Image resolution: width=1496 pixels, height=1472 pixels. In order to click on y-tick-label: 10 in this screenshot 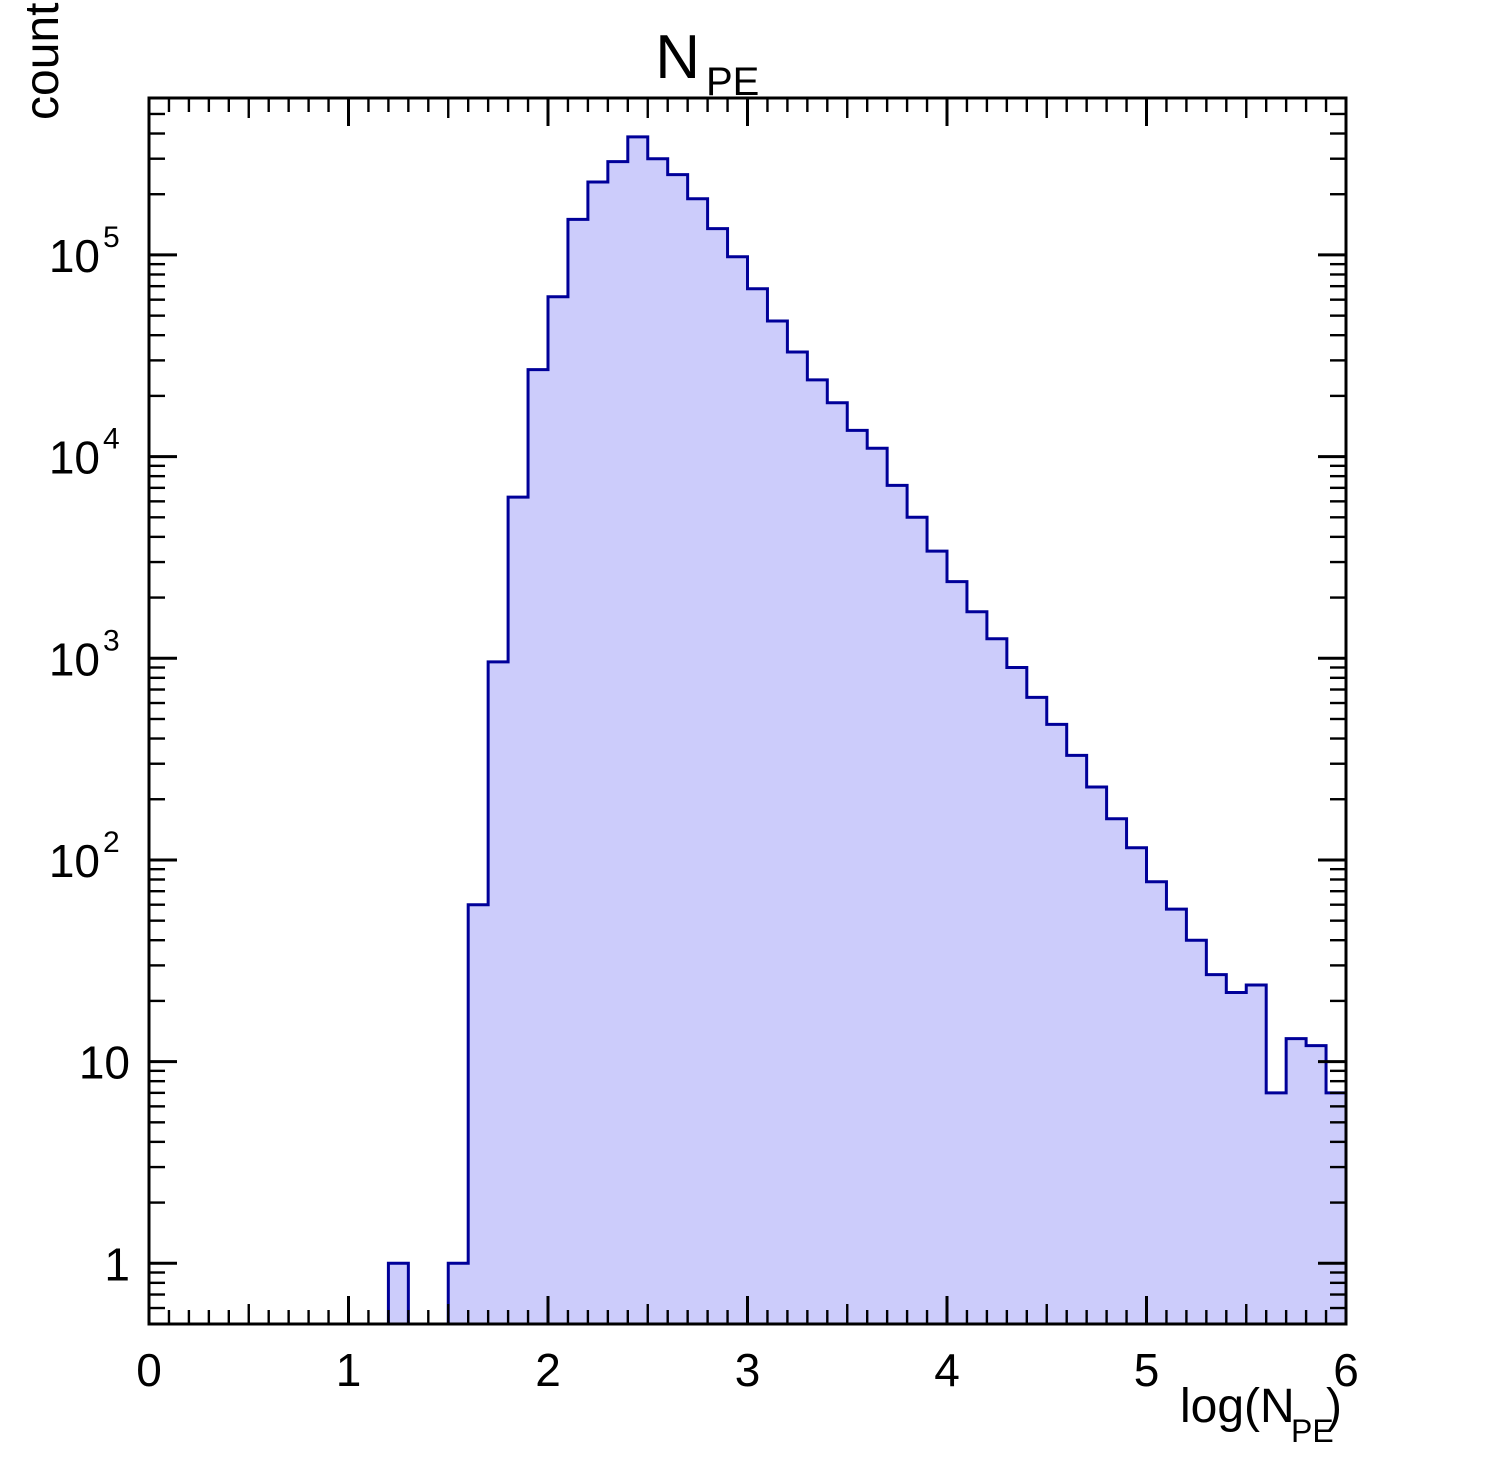, I will do `click(104, 1063)`.